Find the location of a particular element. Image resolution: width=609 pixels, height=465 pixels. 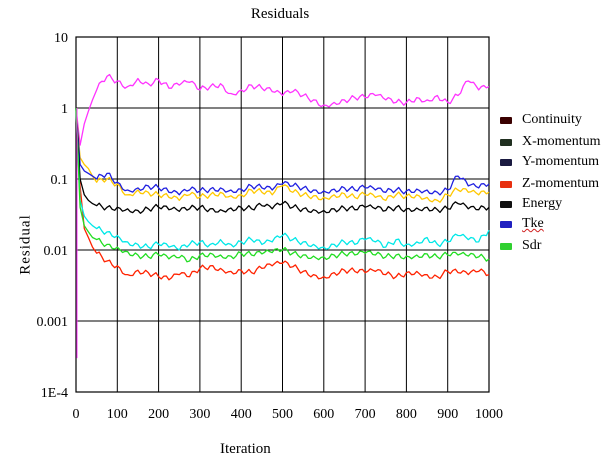

legend-label: Tke is located at coordinates (533, 223).